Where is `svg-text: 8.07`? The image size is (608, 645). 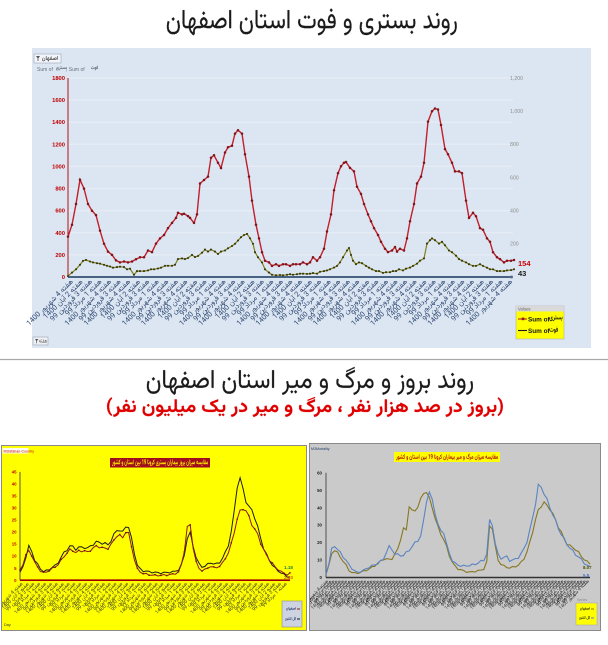
svg-text: 8.07 is located at coordinates (587, 567).